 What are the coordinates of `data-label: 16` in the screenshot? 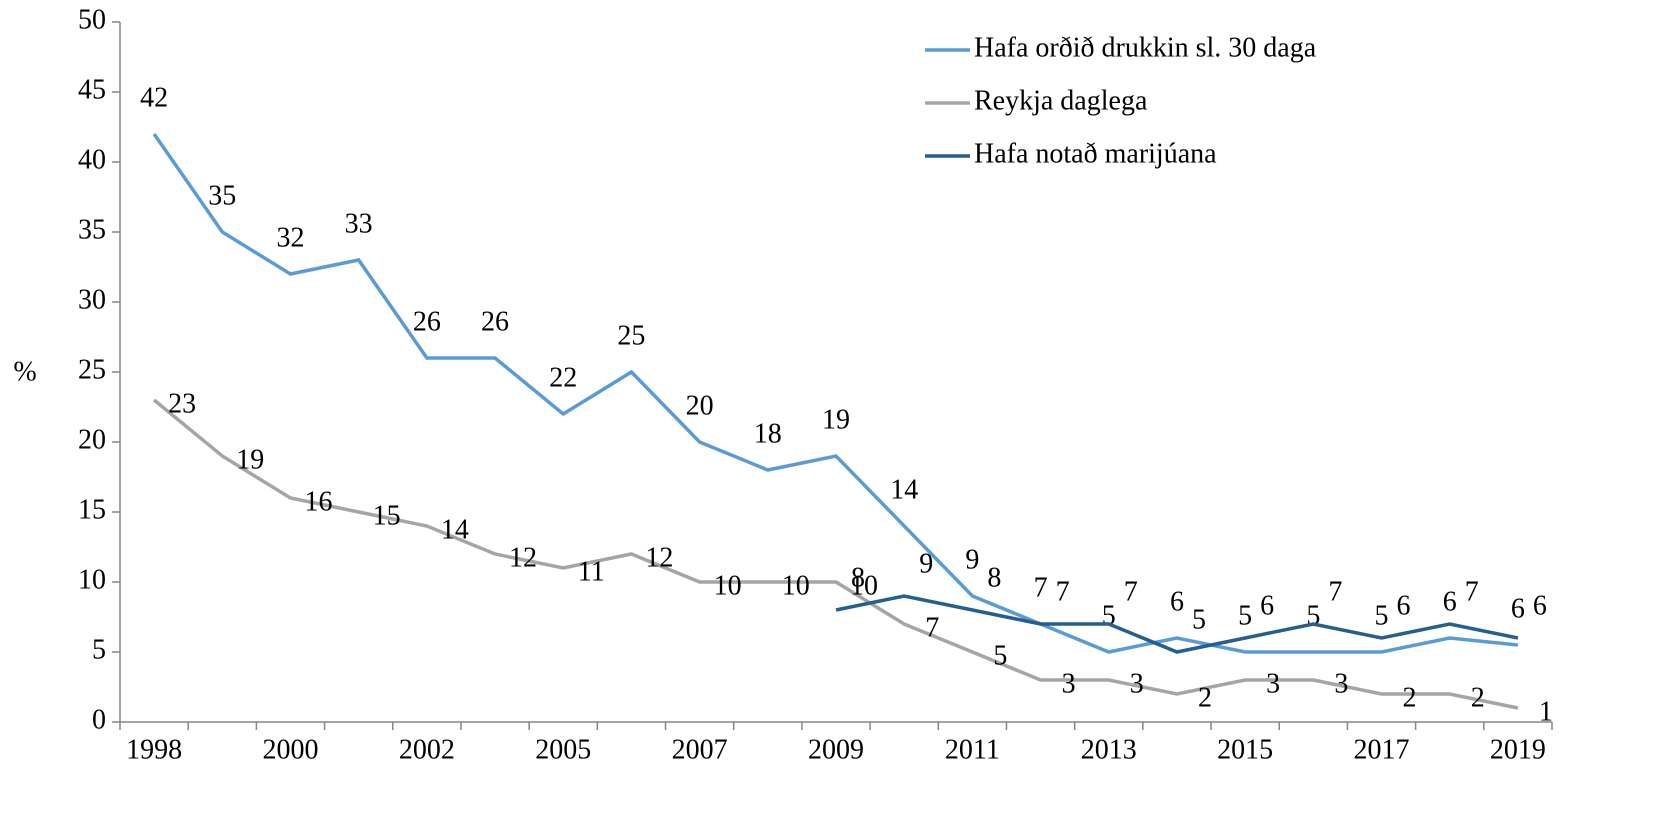 It's located at (318, 501).